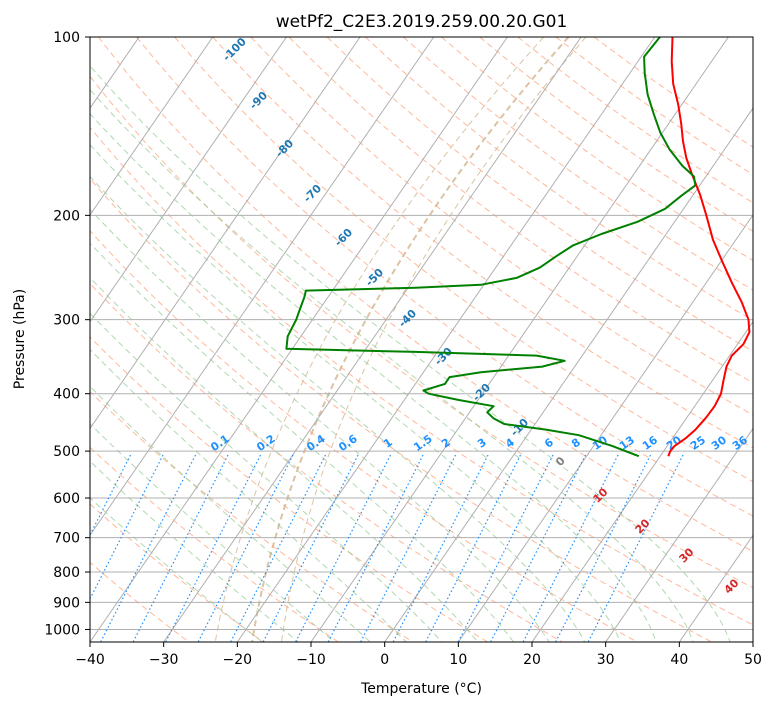  What do you see at coordinates (62, 630) in the screenshot?
I see `y-tick-label: 1000` at bounding box center [62, 630].